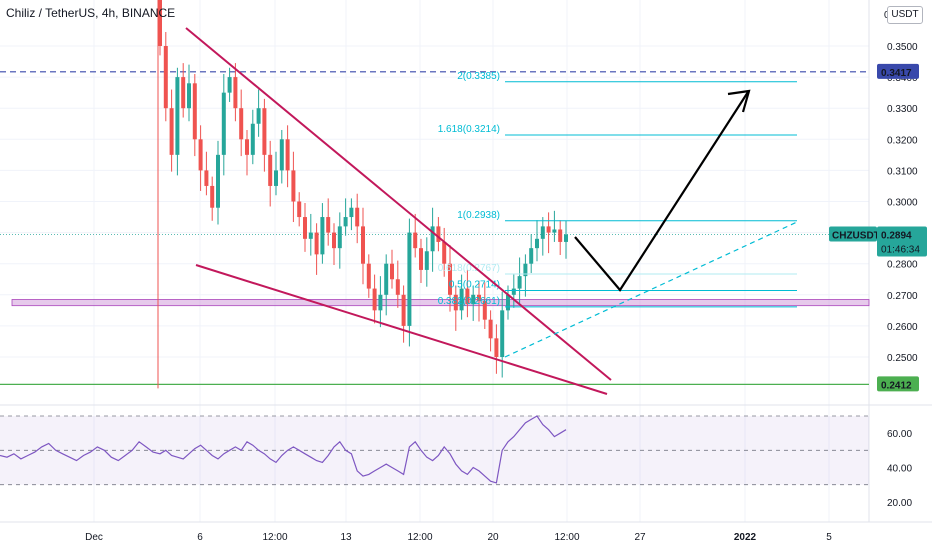 This screenshot has height=550, width=932. What do you see at coordinates (902, 327) in the screenshot?
I see `price-tick-label: 0.2600` at bounding box center [902, 327].